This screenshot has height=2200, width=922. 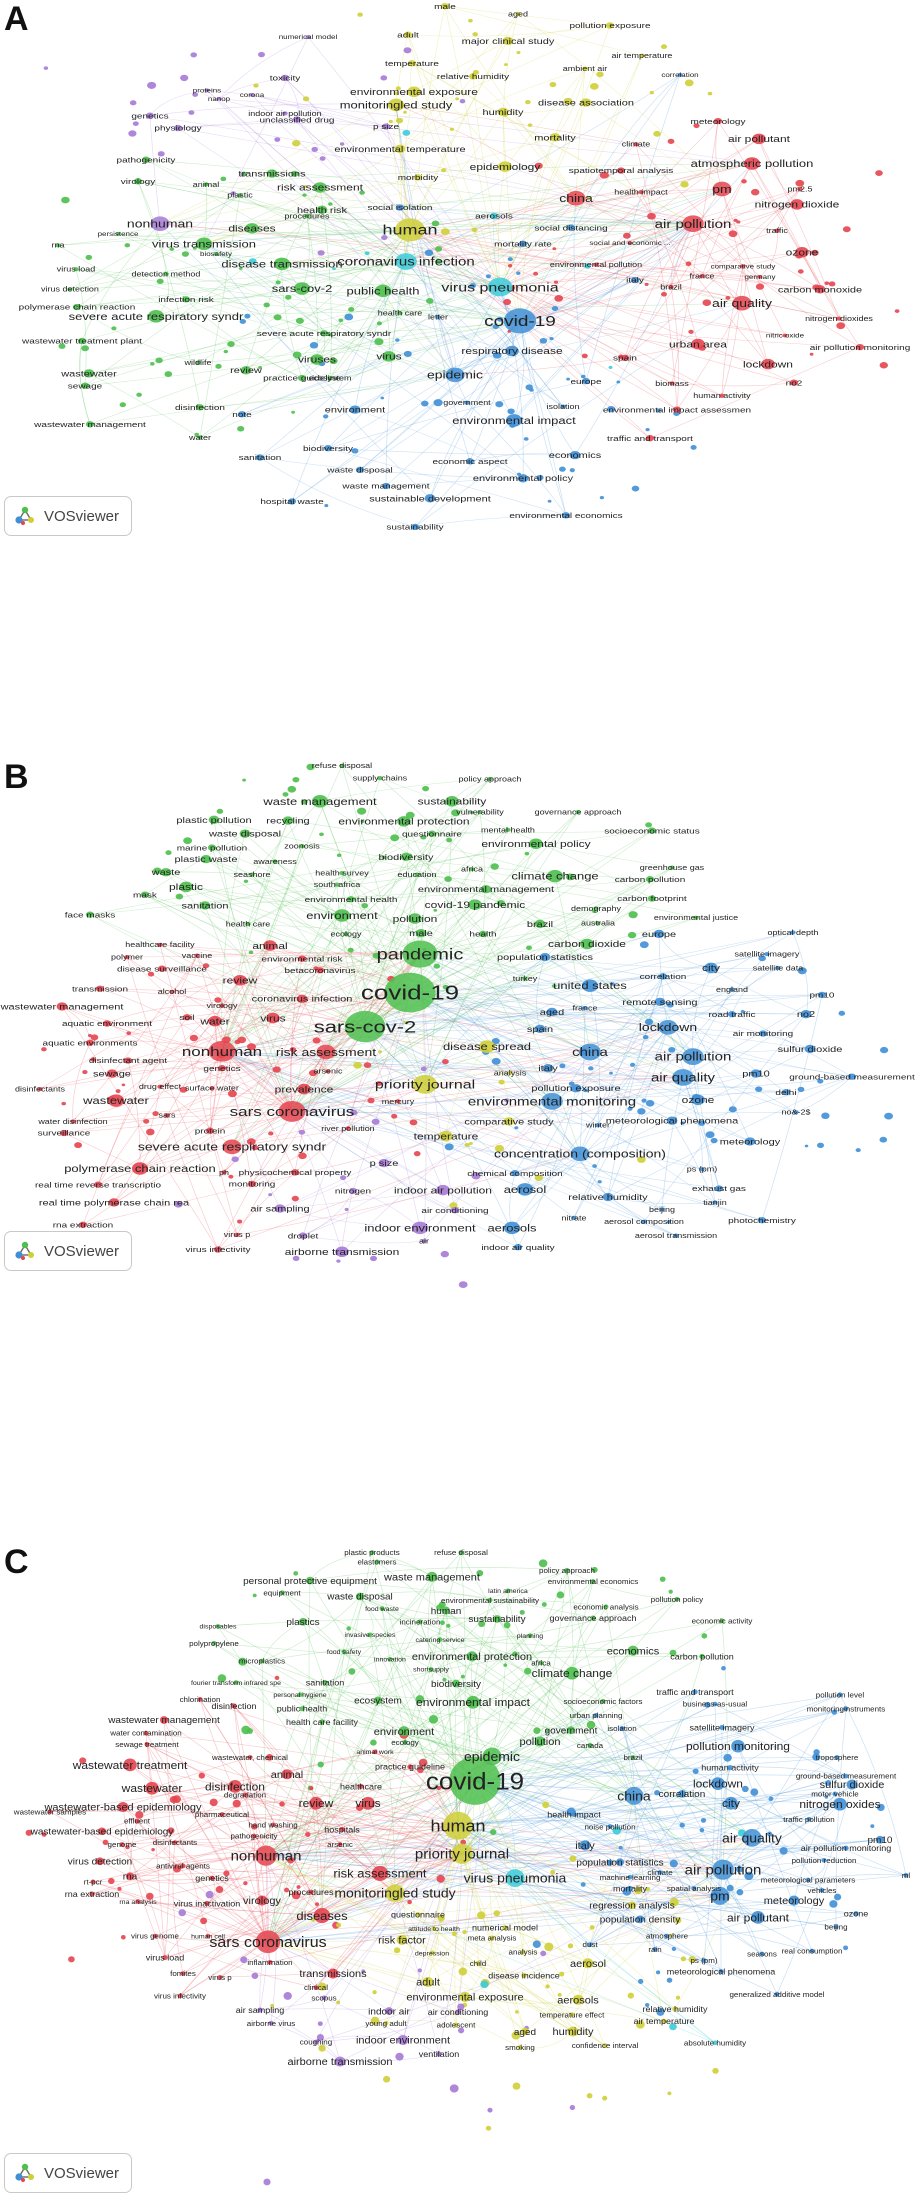 What do you see at coordinates (732, 1014) in the screenshot?
I see `keyword-label: road traffic` at bounding box center [732, 1014].